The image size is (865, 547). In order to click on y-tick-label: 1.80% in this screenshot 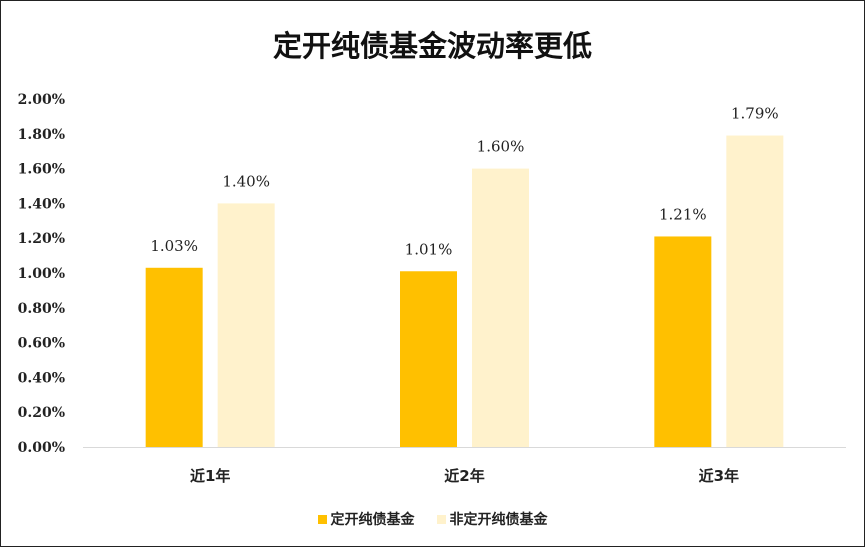, I will do `click(41, 135)`.